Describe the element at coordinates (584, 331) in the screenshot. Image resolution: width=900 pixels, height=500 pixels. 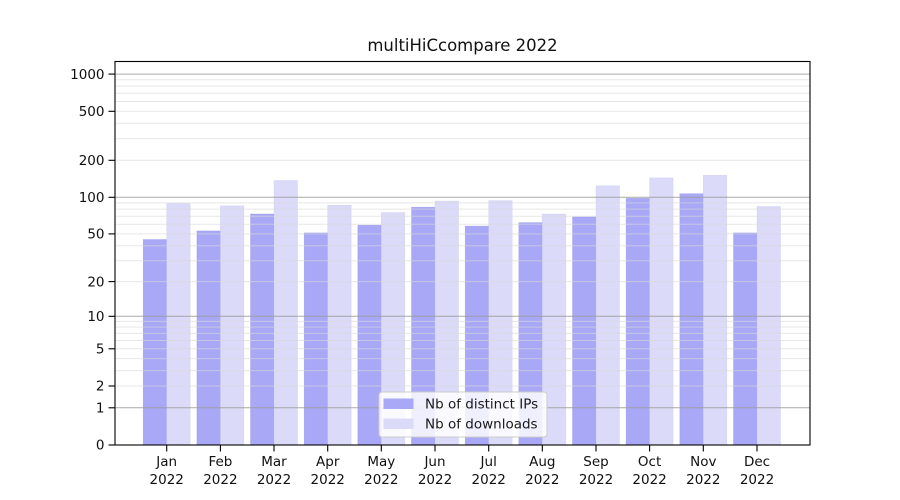
I see `bar-distinct-ips-sep` at that location.